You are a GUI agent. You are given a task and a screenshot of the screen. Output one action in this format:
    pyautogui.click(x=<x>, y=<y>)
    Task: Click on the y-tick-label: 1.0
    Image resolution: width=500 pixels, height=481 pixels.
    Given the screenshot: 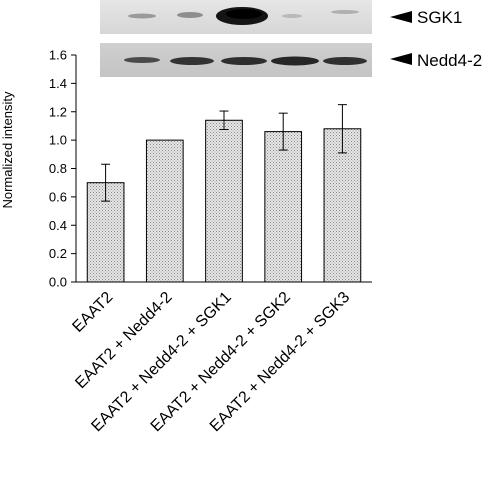 What is the action you would take?
    pyautogui.click(x=58, y=140)
    